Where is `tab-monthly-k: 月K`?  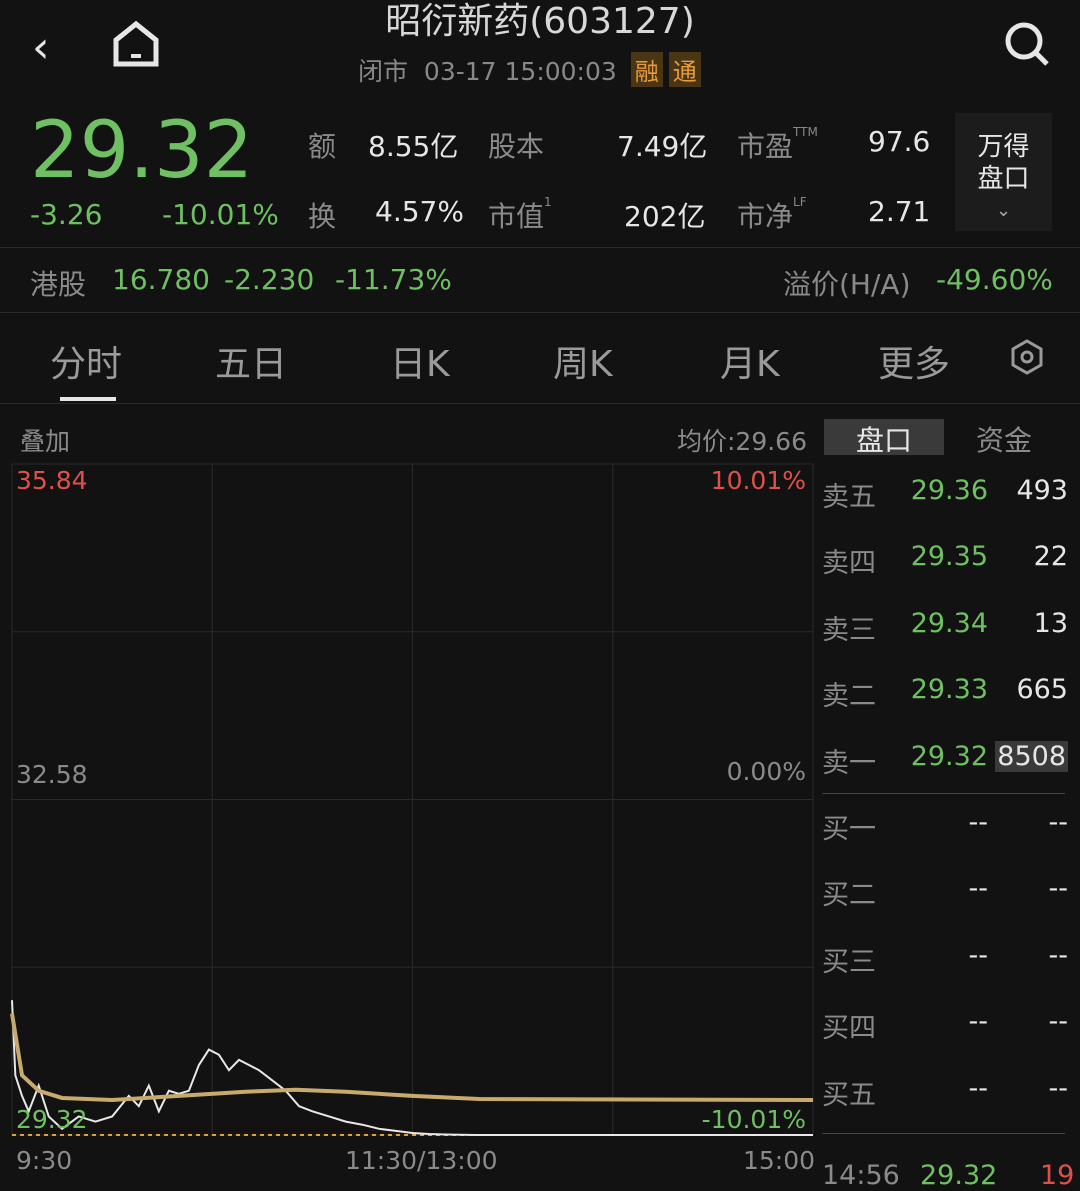
tab-monthly-k: 月K is located at coordinates (750, 364).